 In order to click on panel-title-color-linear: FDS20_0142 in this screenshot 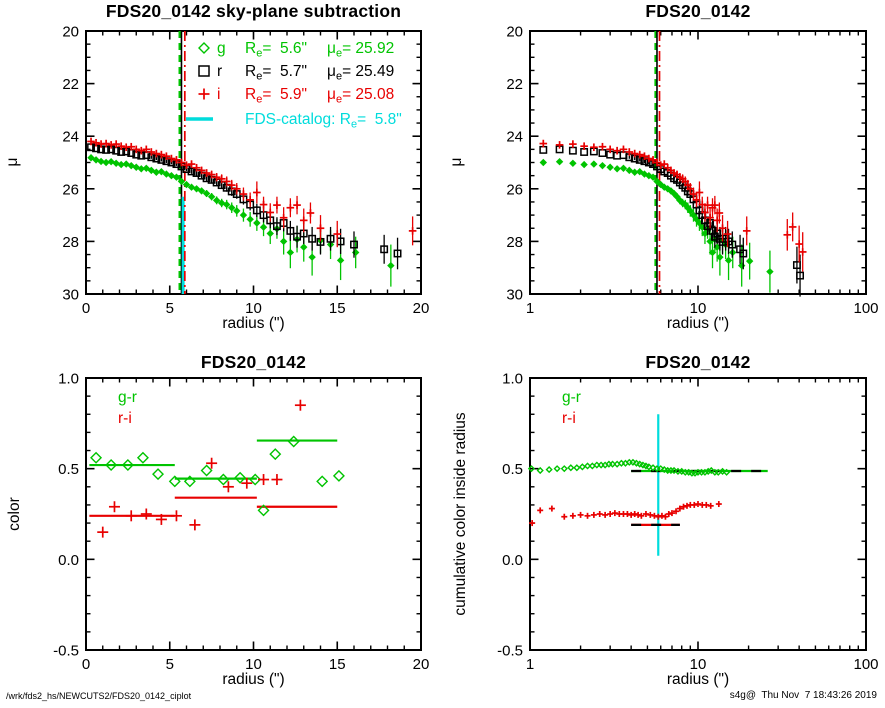, I will do `click(253, 362)`.